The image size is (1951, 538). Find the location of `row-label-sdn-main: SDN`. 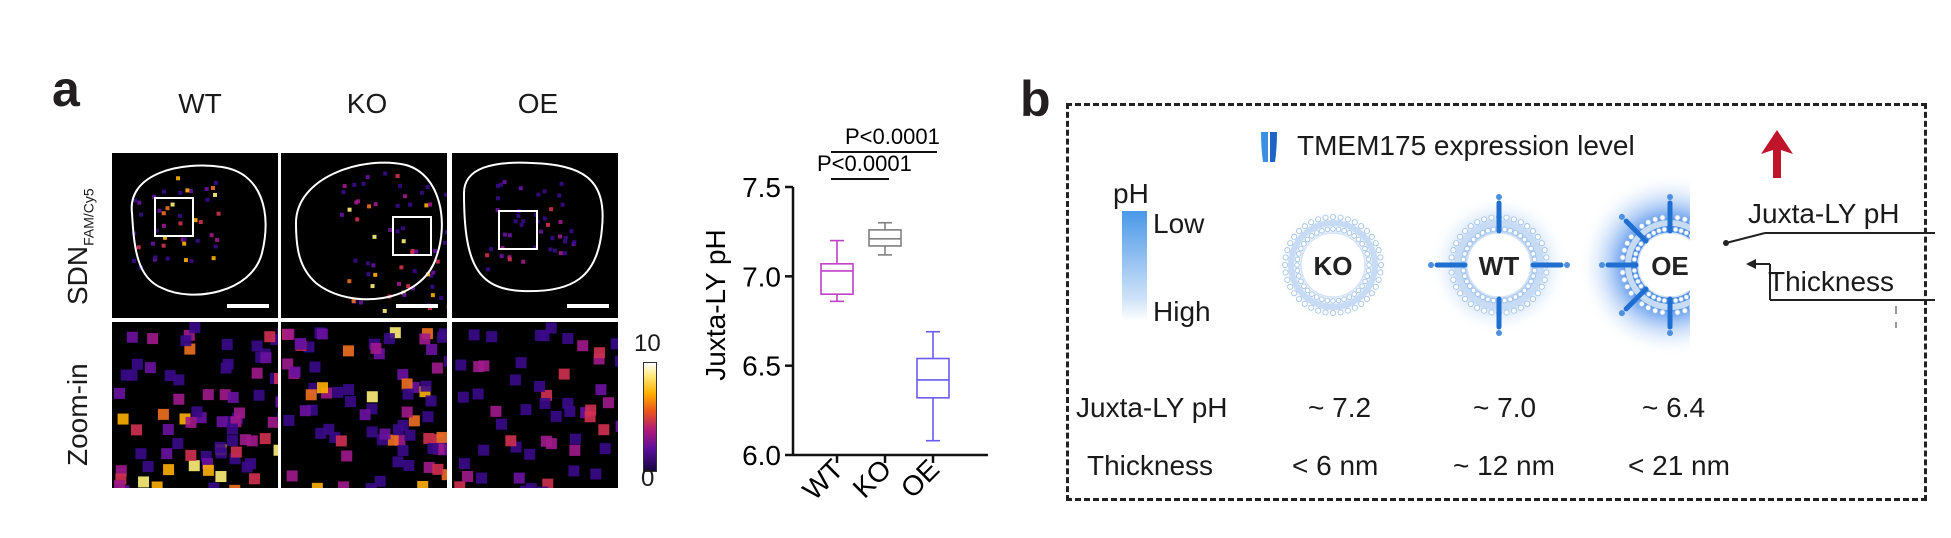

row-label-sdn-main: SDN is located at coordinates (77, 275).